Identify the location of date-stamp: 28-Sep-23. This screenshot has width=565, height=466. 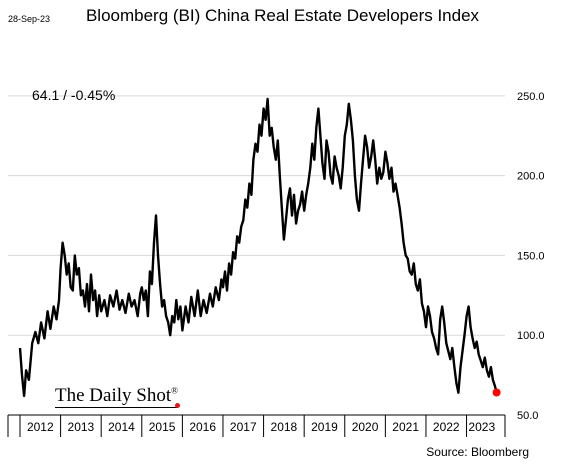
(29, 19).